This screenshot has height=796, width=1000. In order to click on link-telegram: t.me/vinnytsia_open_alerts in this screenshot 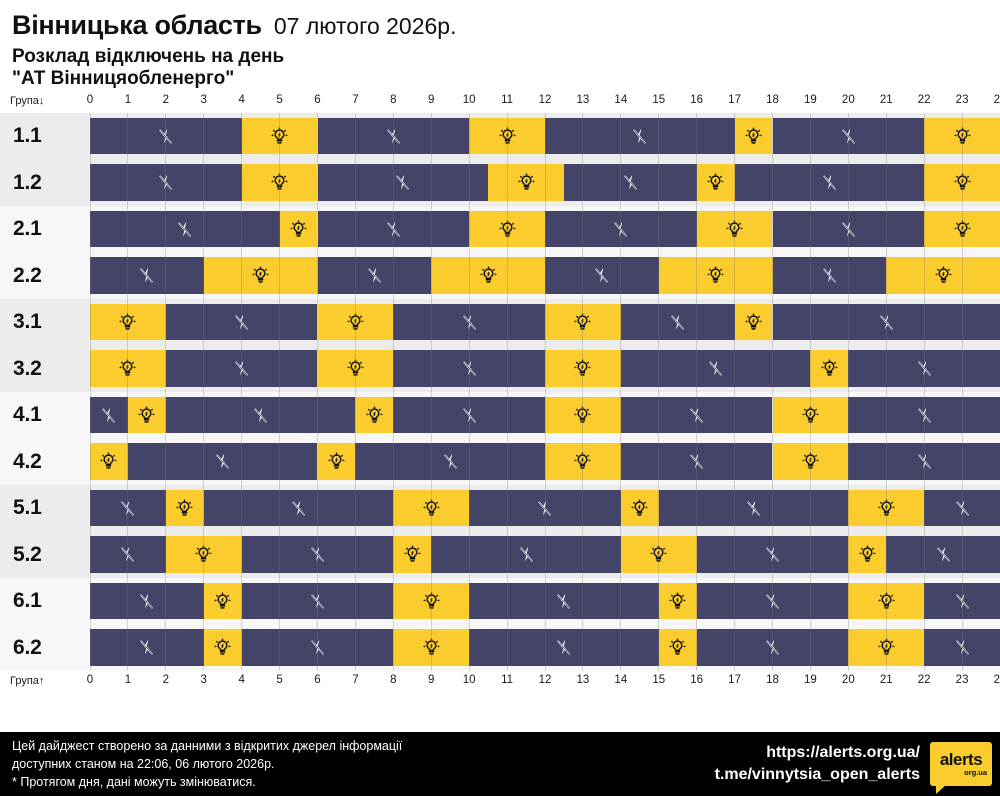, I will do `click(817, 774)`.